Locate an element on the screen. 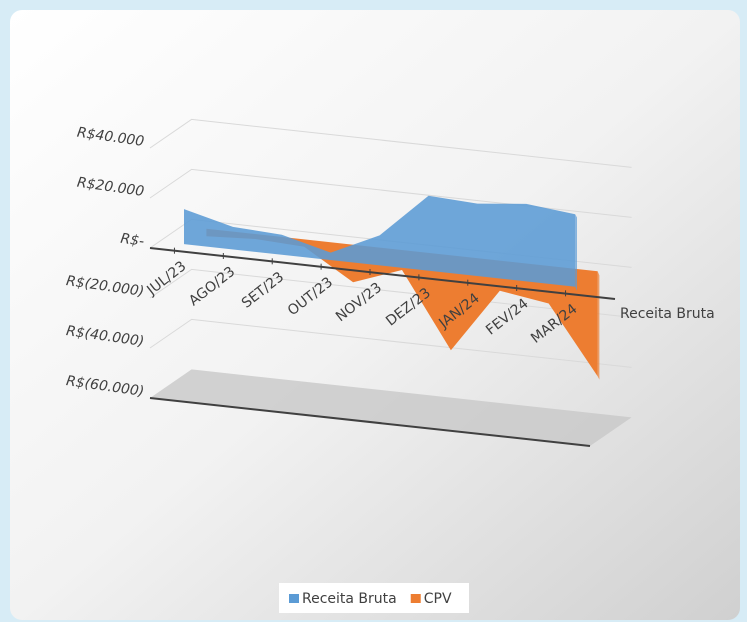  legend-box is located at coordinates (374, 598).